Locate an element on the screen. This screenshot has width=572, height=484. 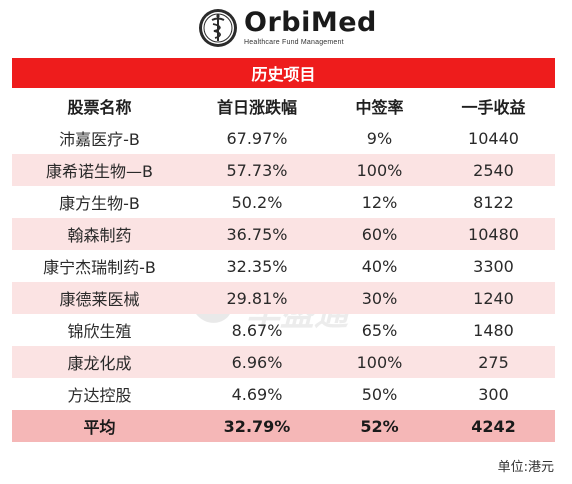
cell-first-day-change: 8.67% is located at coordinates (257, 330).